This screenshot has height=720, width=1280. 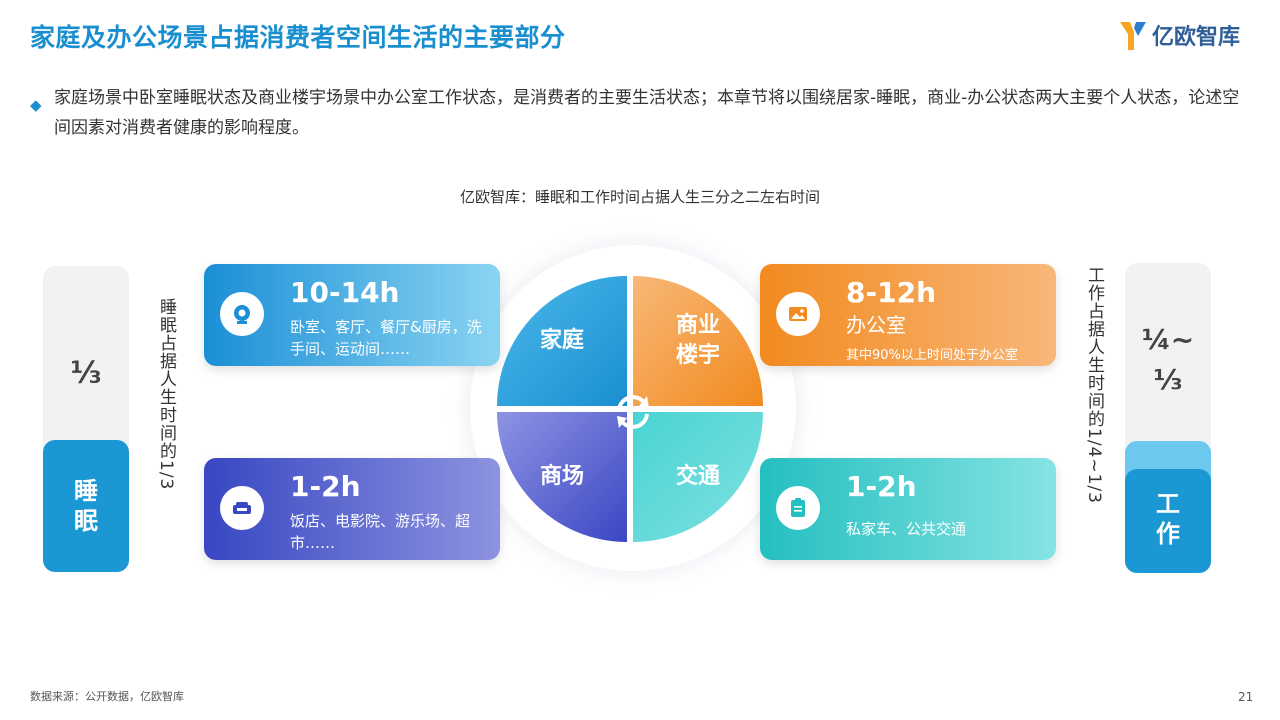 What do you see at coordinates (166, 394) in the screenshot?
I see `sleep-side-text: 睡眠占据人生时间的1/3` at bounding box center [166, 394].